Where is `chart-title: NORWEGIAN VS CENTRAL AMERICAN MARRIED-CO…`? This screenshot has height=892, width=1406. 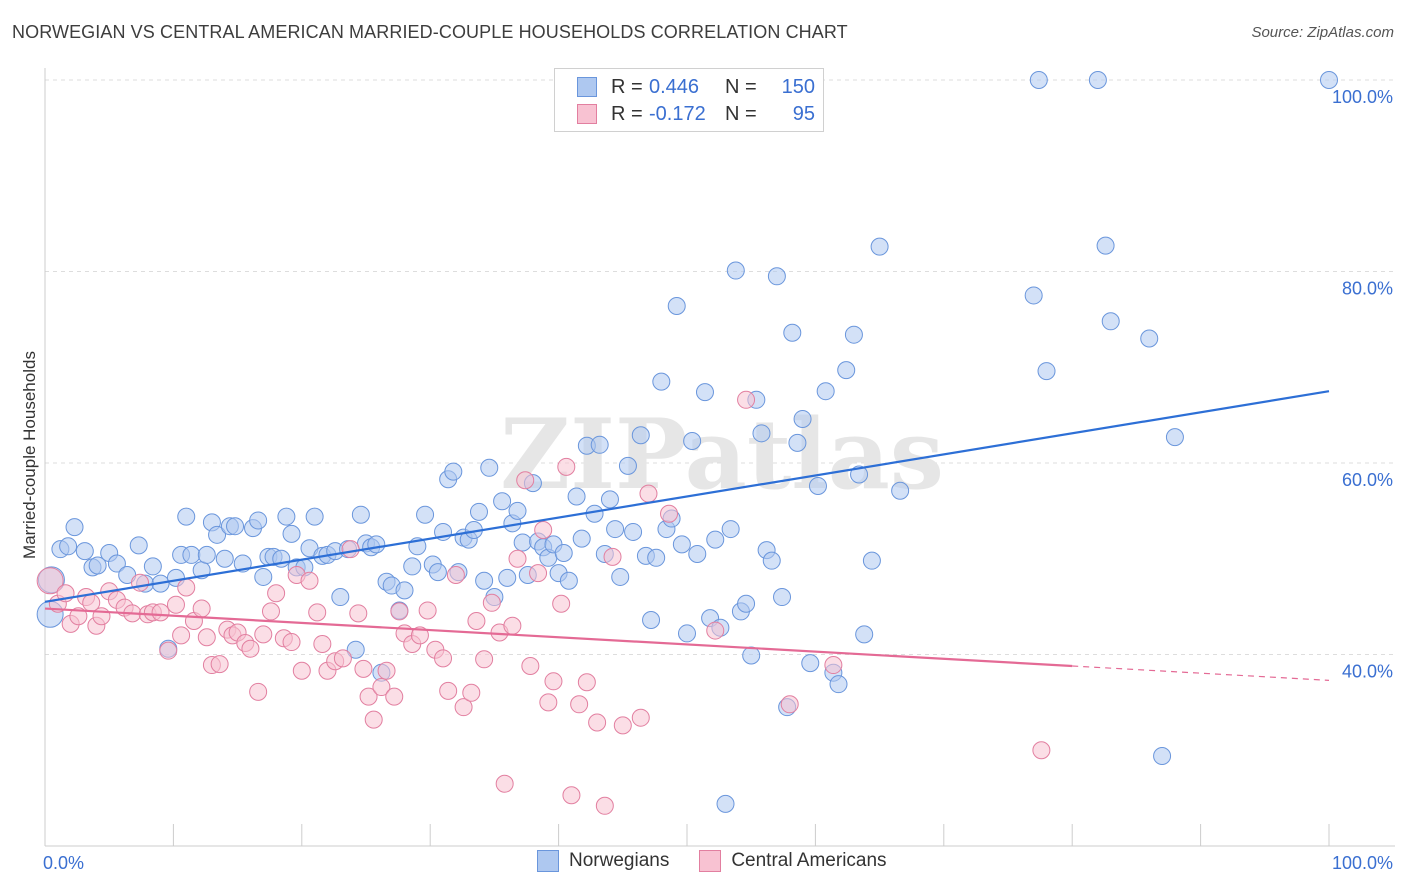
chart-title: NORWEGIAN VS CENTRAL AMERICAN MARRIED-CO… is located at coordinates (430, 32).